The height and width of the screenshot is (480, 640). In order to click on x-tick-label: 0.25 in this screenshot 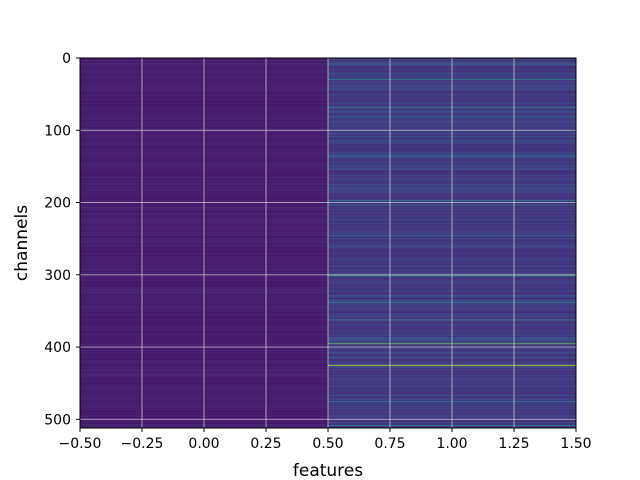, I will do `click(265, 444)`.